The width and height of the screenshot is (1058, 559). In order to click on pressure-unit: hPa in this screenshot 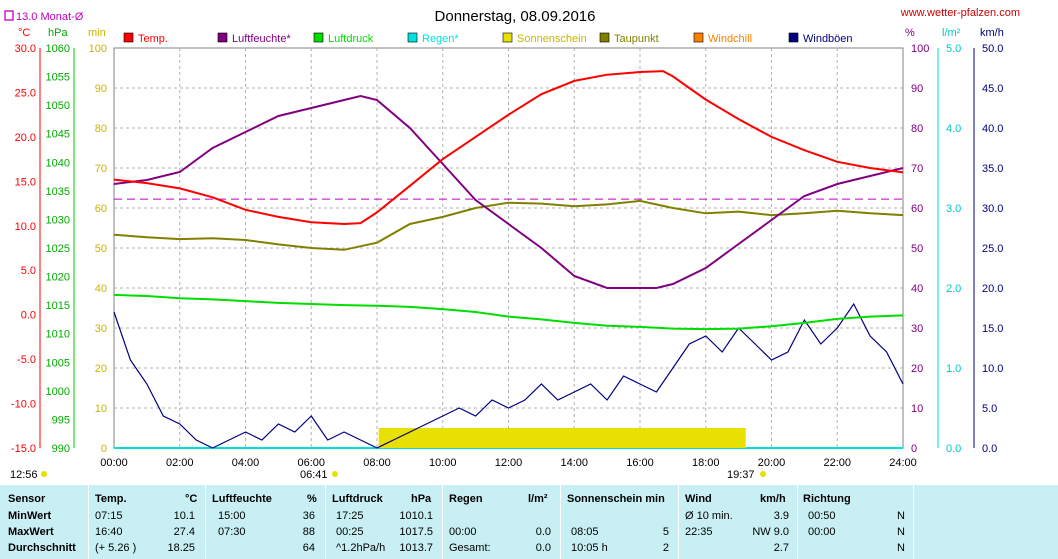, I will do `click(58, 33)`.